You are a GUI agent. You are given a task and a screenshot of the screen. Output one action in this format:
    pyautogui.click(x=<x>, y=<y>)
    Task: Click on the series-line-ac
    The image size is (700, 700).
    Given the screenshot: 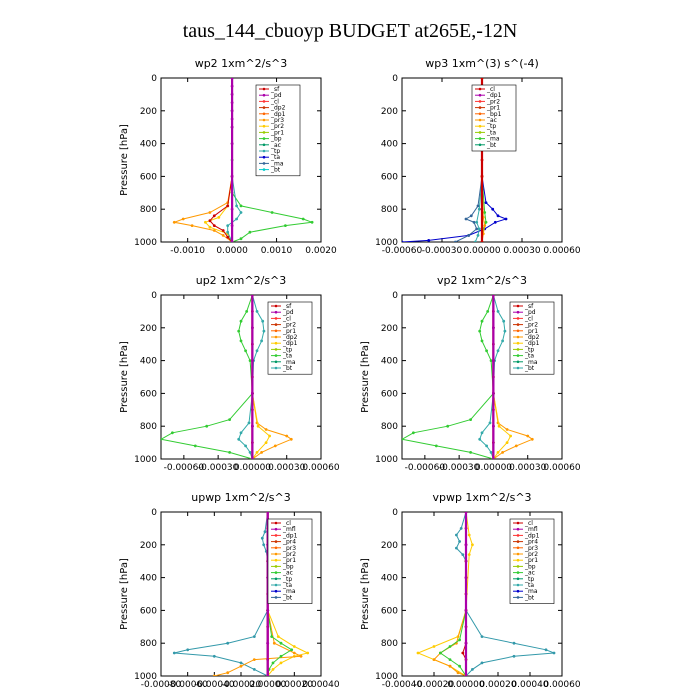 What is the action you would take?
    pyautogui.click(x=234, y=160)
    